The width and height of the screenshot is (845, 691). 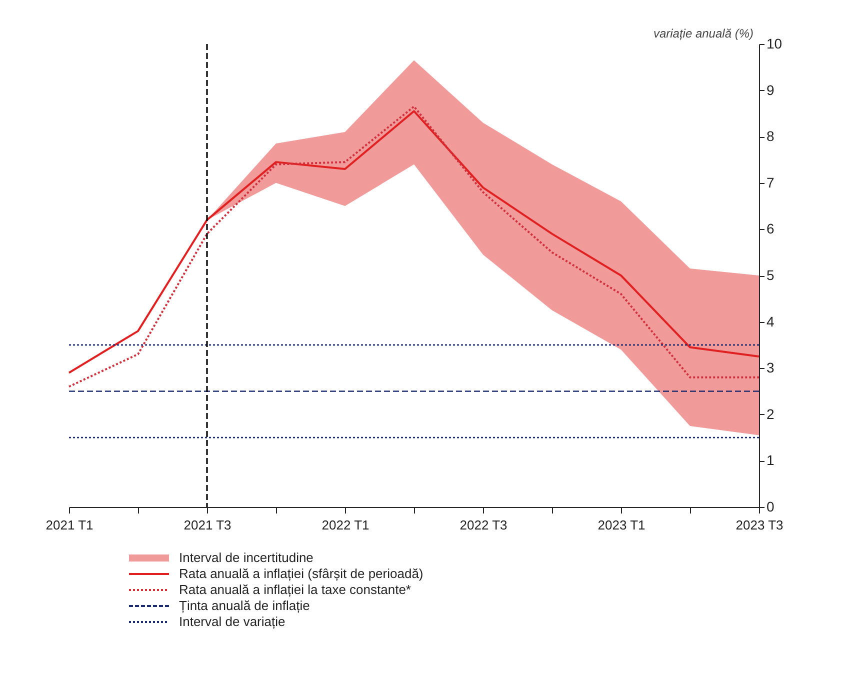 I want to click on y-tick-label: 5, so click(x=770, y=275).